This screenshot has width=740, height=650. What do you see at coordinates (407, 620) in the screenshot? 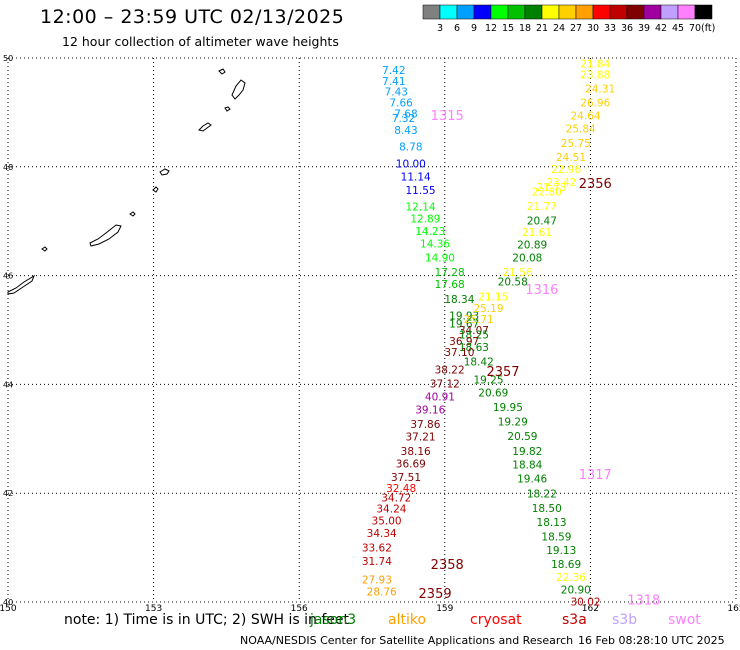
I see `legend-item-altiko: altiko` at bounding box center [407, 620].